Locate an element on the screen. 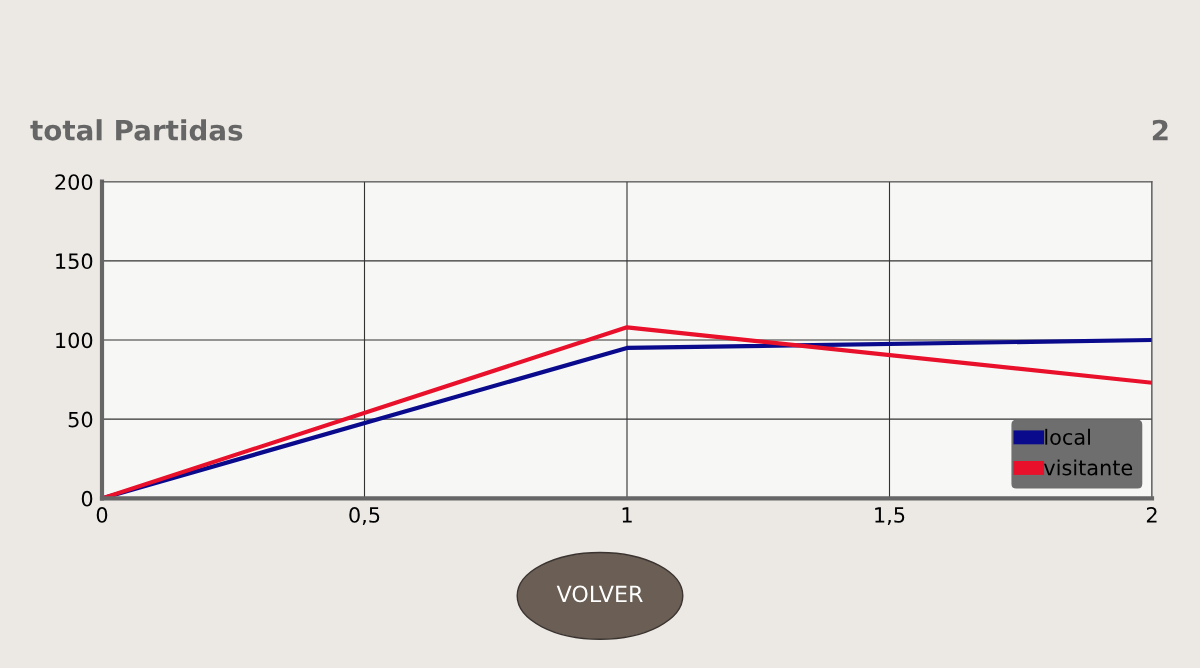  legend-label: visitante is located at coordinates (1088, 467).